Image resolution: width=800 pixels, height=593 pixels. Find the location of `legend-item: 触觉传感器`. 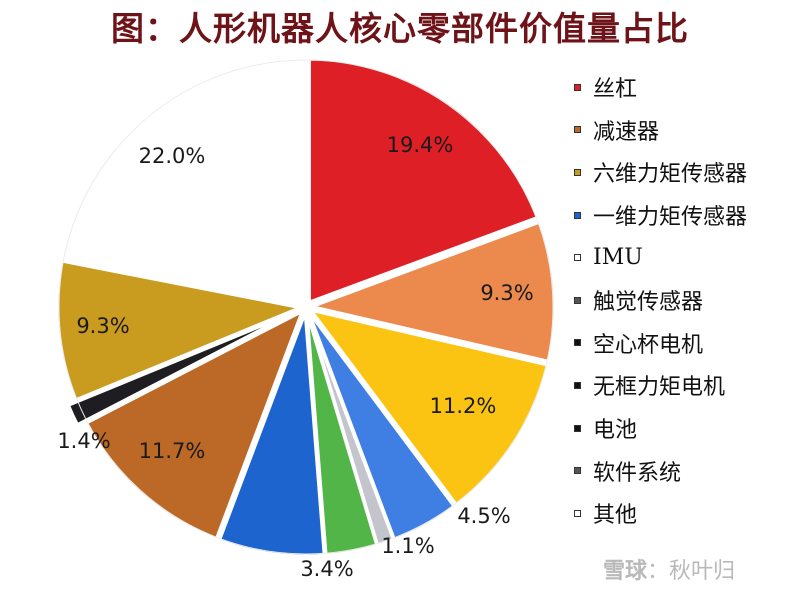

legend-item: 触觉传感器 is located at coordinates (660, 300).